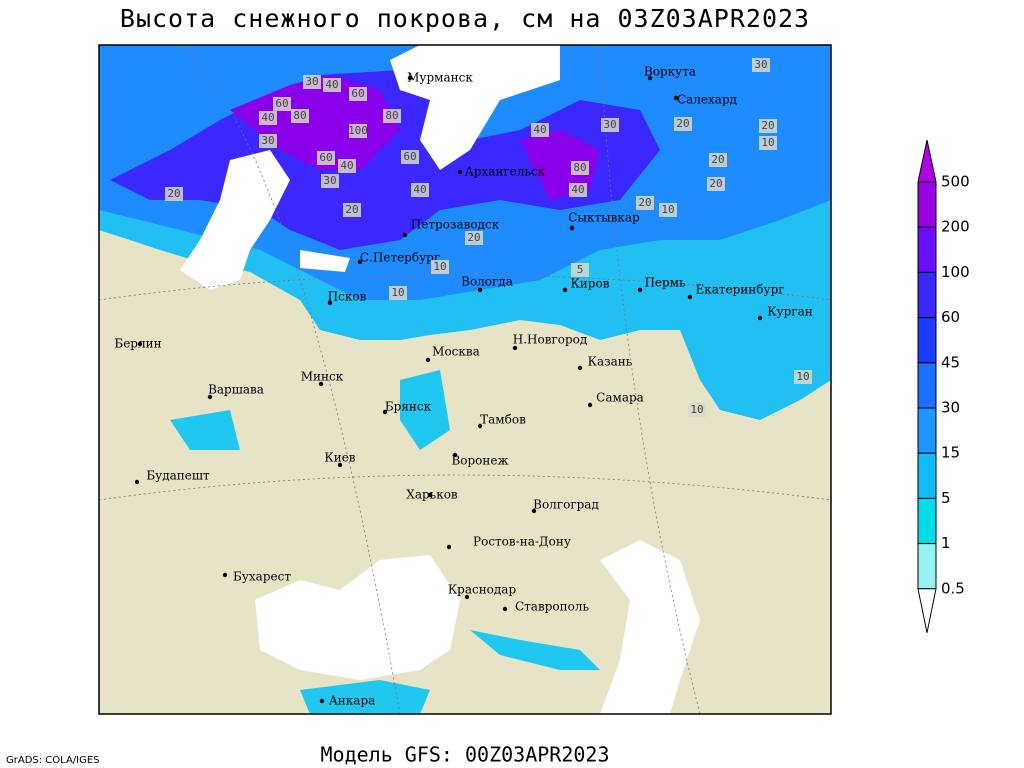 This screenshot has width=1024, height=768. What do you see at coordinates (236, 390) in the screenshot?
I see `city-label: Варшава` at bounding box center [236, 390].